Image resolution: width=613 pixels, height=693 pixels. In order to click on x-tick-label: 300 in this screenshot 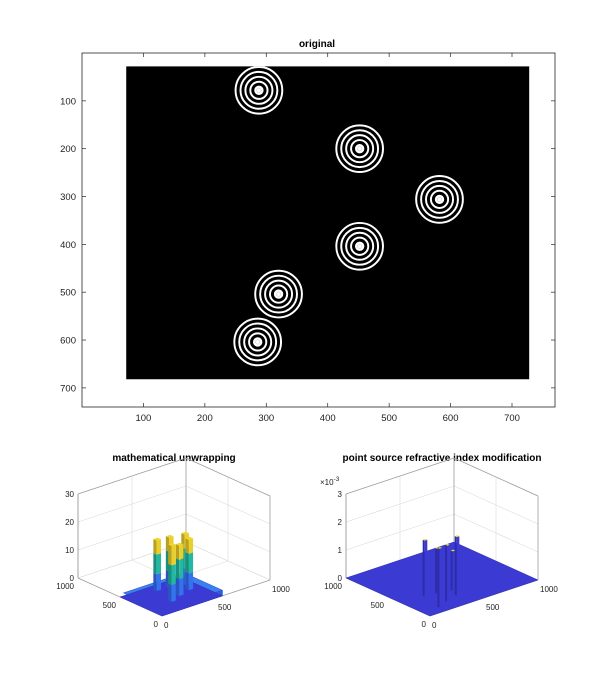, I will do `click(266, 418)`.